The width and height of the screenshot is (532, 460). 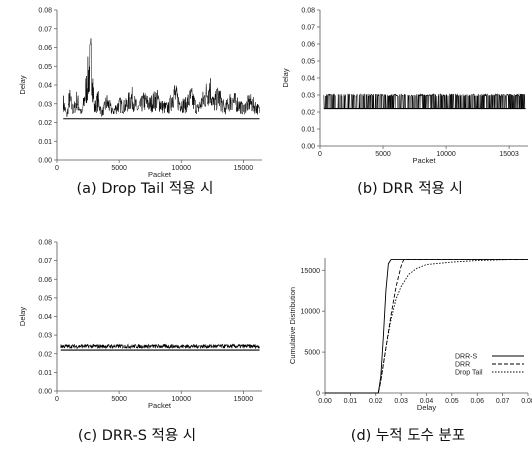 I want to click on x-tick-label: 0.06, so click(x=477, y=401).